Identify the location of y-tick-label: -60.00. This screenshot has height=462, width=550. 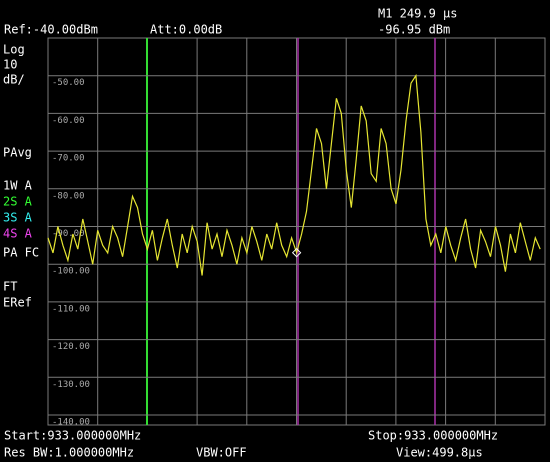
(68, 121).